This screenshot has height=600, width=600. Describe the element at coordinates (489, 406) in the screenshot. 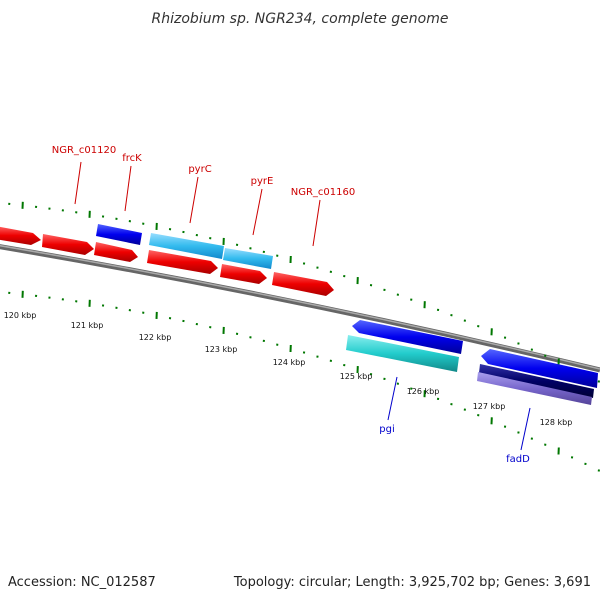

I see `kbp-label: 127 kbp` at that location.